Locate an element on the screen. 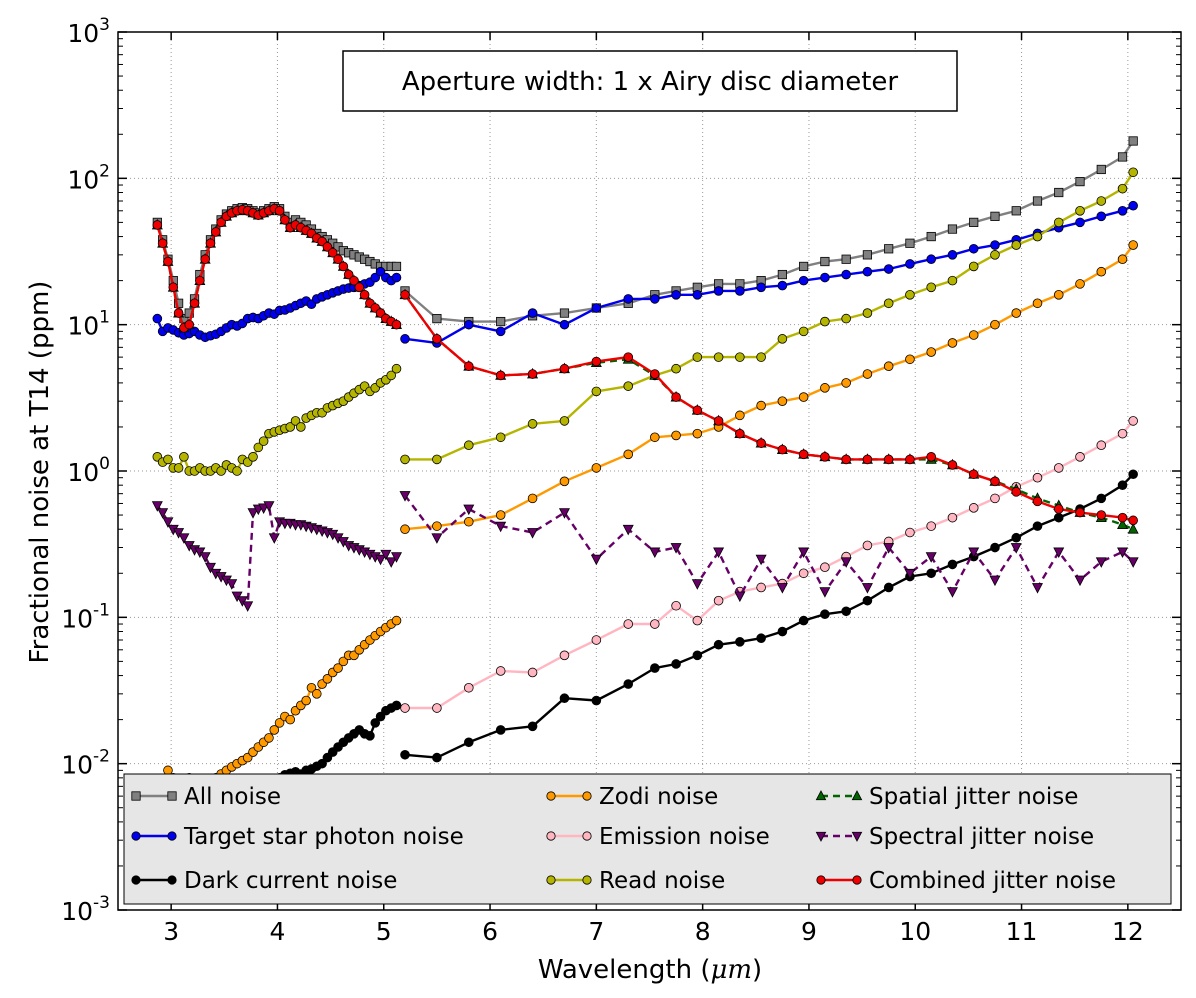  x-tick-label: 6 is located at coordinates (490, 931).